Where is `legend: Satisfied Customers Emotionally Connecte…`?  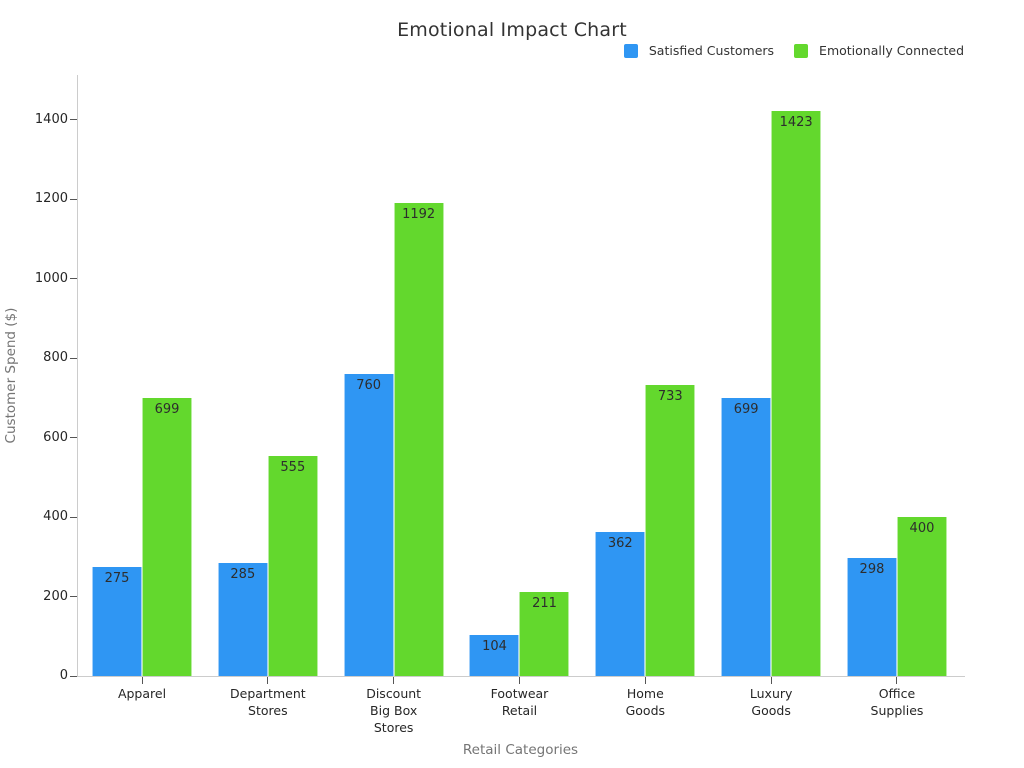 legend: Satisfied Customers Emotionally Connecte… is located at coordinates (793, 50).